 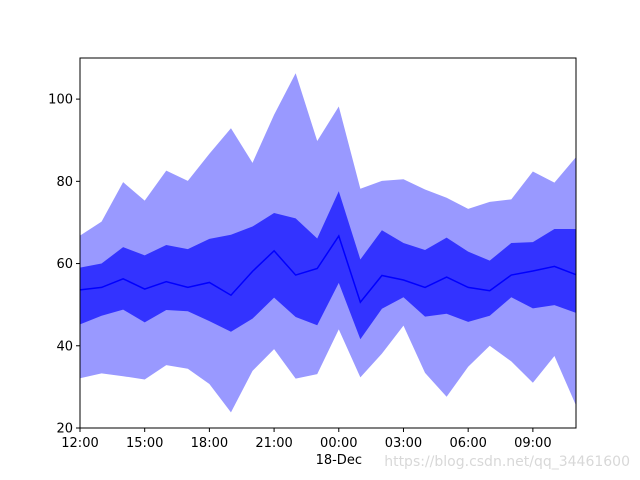 What do you see at coordinates (209, 443) in the screenshot?
I see `x-tick-label: 18:00` at bounding box center [209, 443].